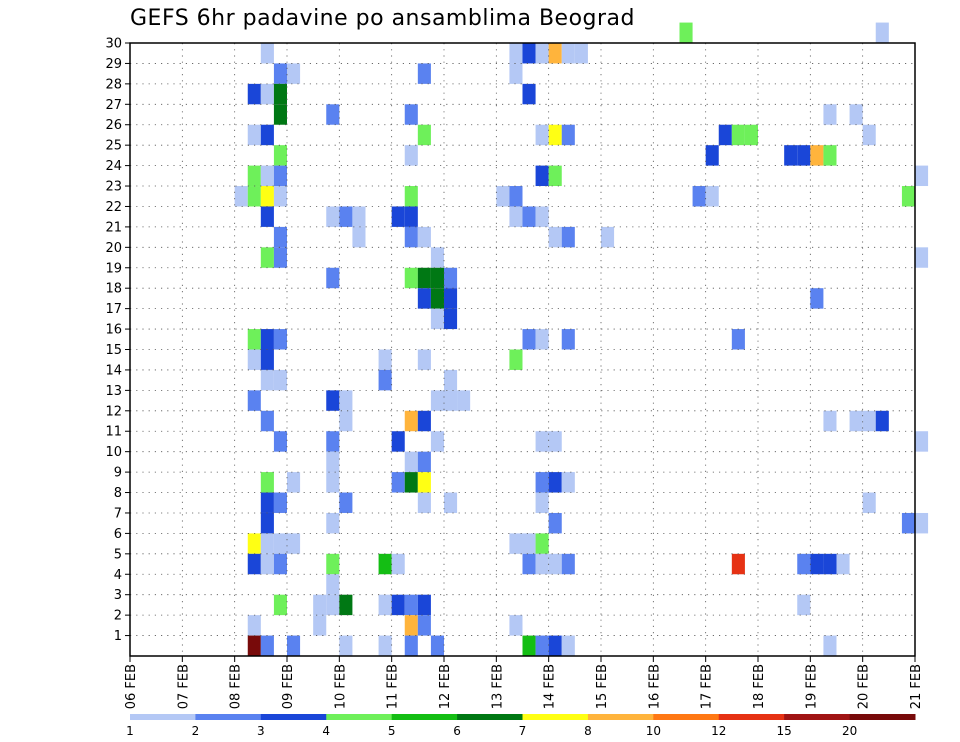 This screenshot has width=960, height=742. What do you see at coordinates (236, 686) in the screenshot?
I see `x-tick-label: 08 FEB` at bounding box center [236, 686].